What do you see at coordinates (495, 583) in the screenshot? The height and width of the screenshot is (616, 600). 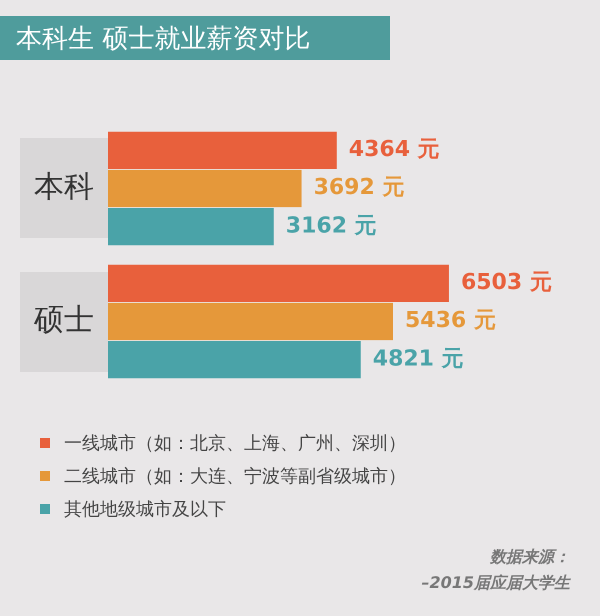 I see `text: –2015届应届大学生` at bounding box center [495, 583].